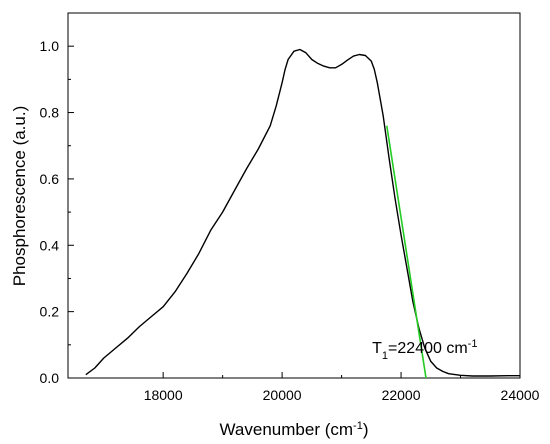 The width and height of the screenshot is (550, 444). I want to click on x-tick-label: 18000, so click(163, 395).